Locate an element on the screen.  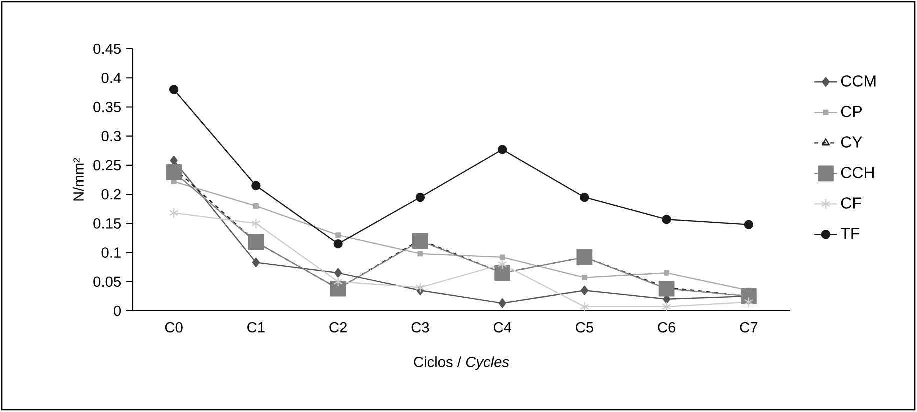
legend-label: TF is located at coordinates (850, 234).